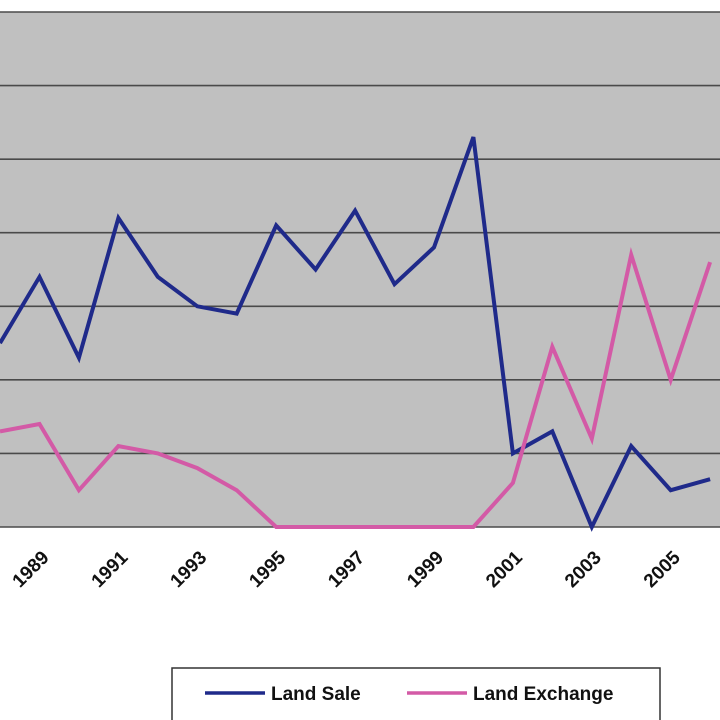 This screenshot has height=720, width=720. Describe the element at coordinates (316, 694) in the screenshot. I see `legend-label-land-sale: Land Sale` at that location.